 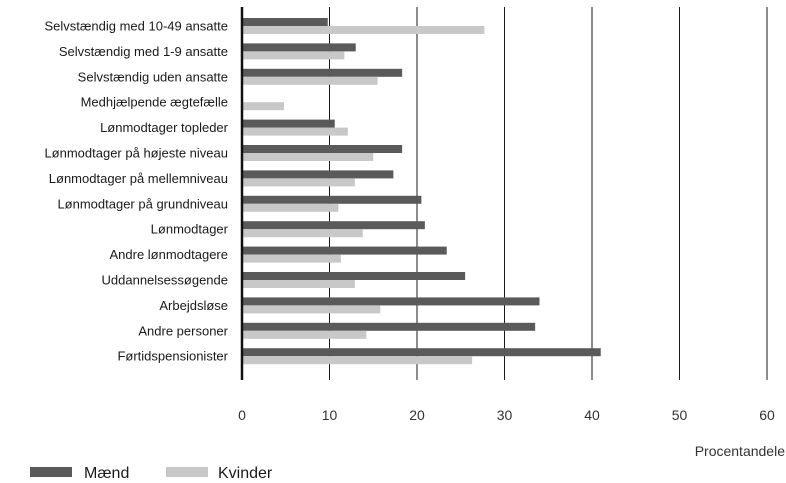 What do you see at coordinates (51, 472) in the screenshot?
I see `legend-swatch-maend` at bounding box center [51, 472].